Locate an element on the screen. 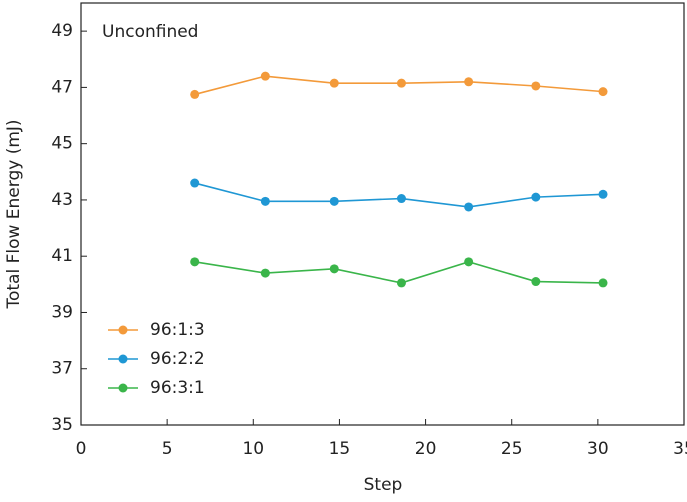 Image resolution: width=687 pixels, height=502 pixels. x-tick-label: 5 is located at coordinates (167, 449).